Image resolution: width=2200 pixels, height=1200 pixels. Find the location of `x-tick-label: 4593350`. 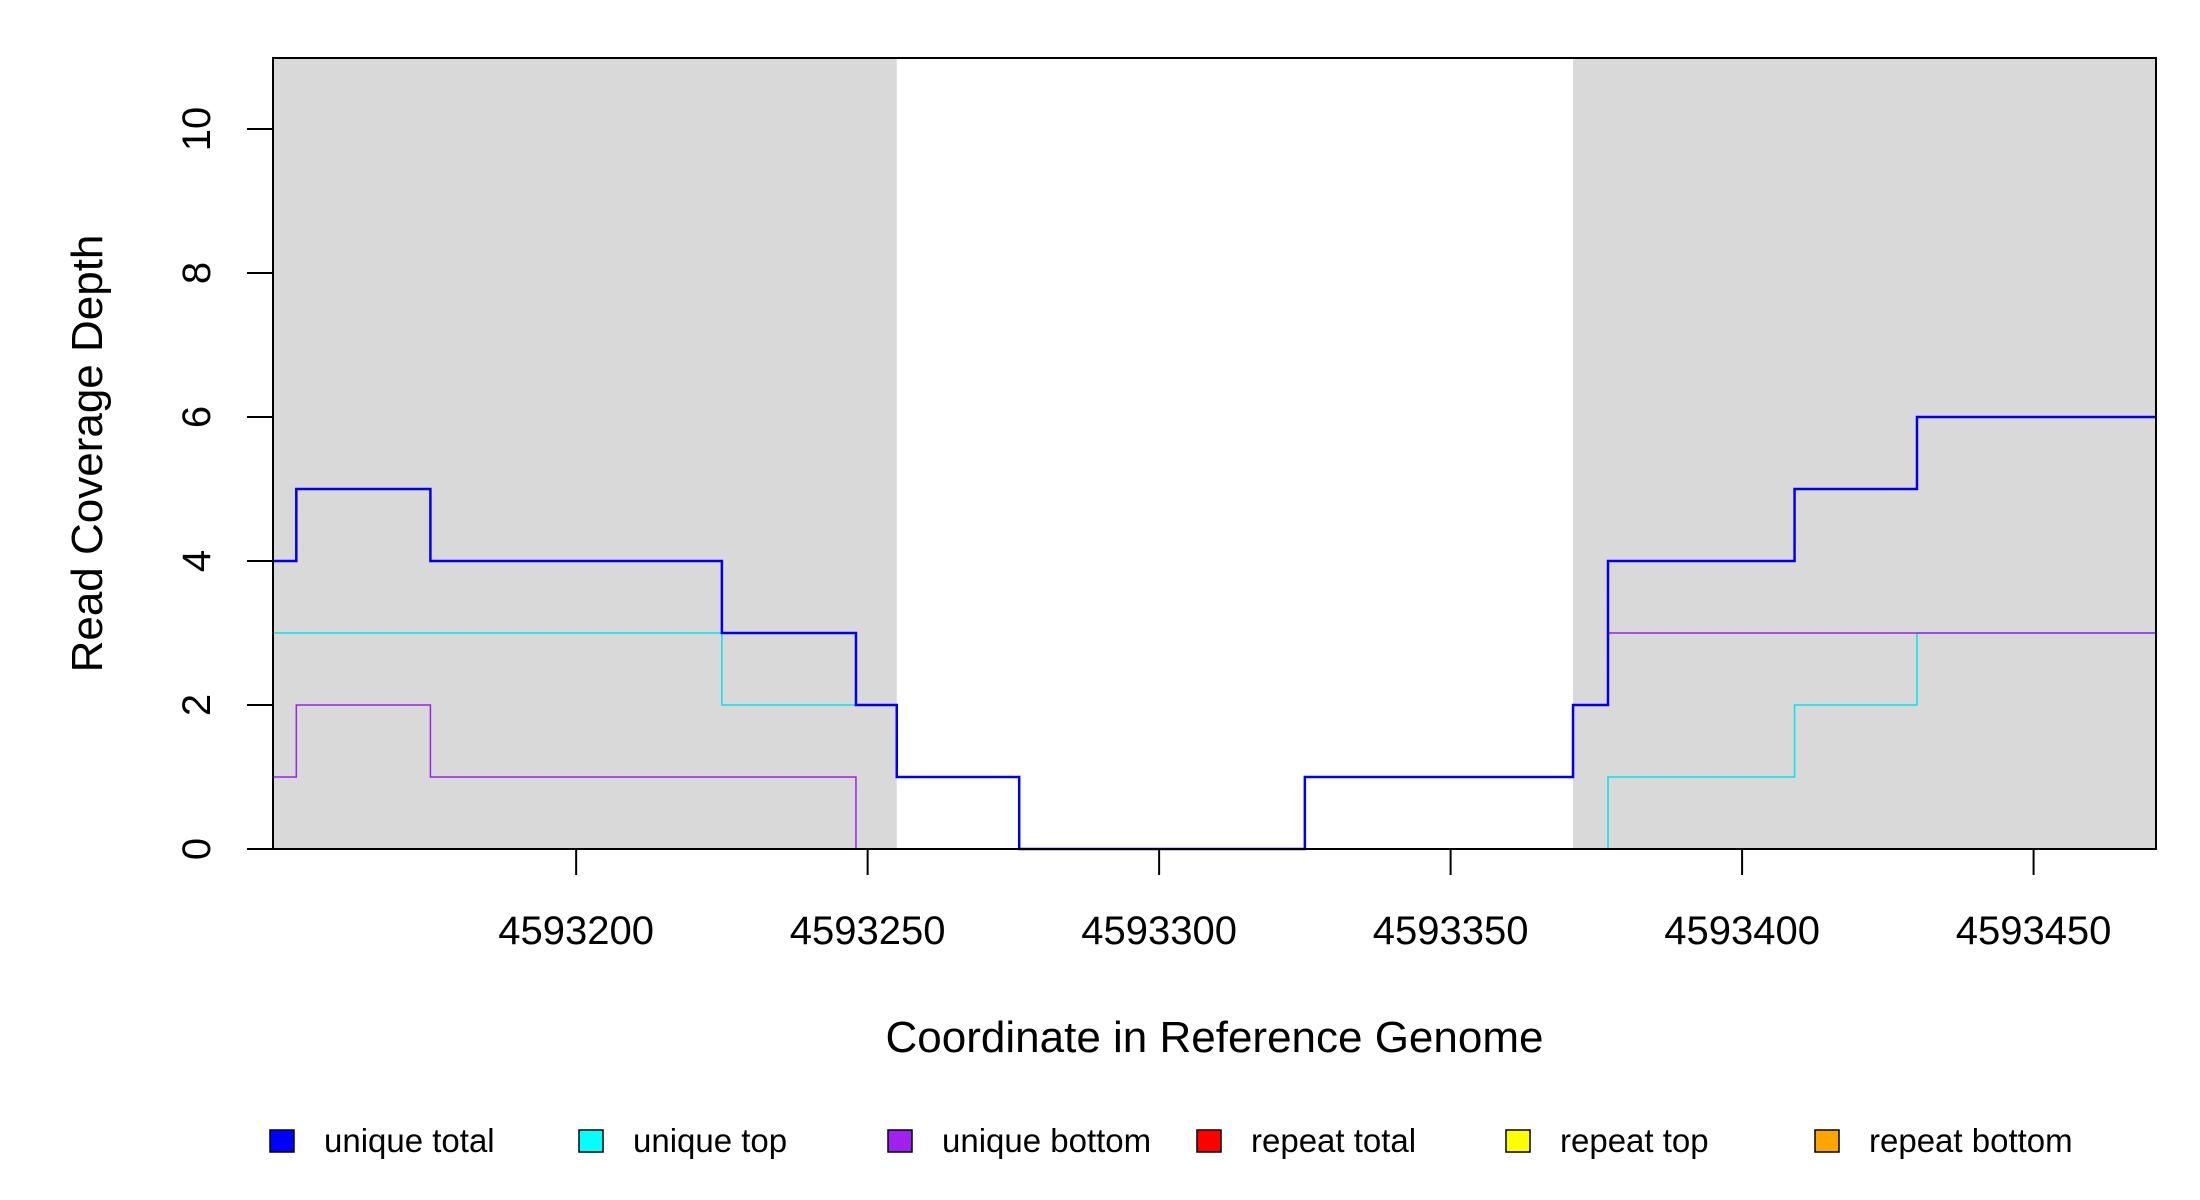

x-tick-label: 4593350 is located at coordinates (1451, 931).